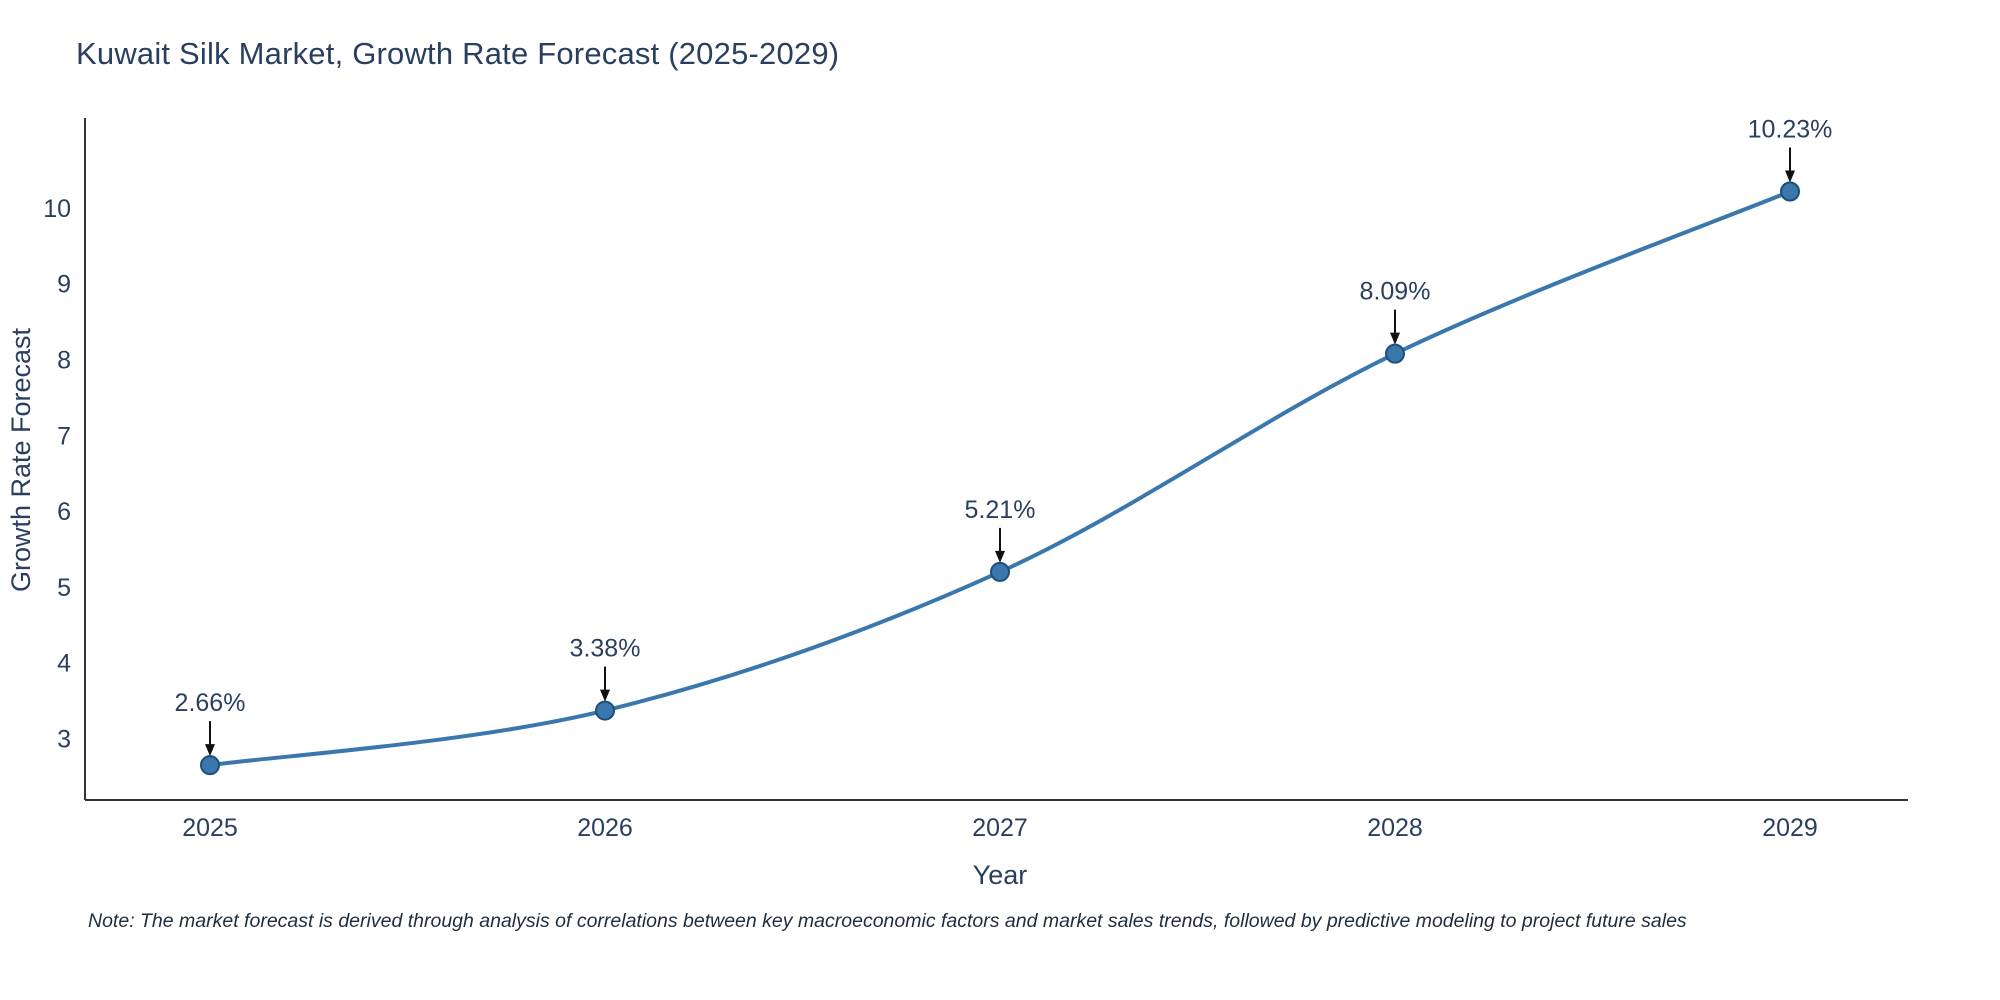 The height and width of the screenshot is (1000, 2000). What do you see at coordinates (21, 459) in the screenshot?
I see `y-axis-title: Growth Rate Forecast` at bounding box center [21, 459].